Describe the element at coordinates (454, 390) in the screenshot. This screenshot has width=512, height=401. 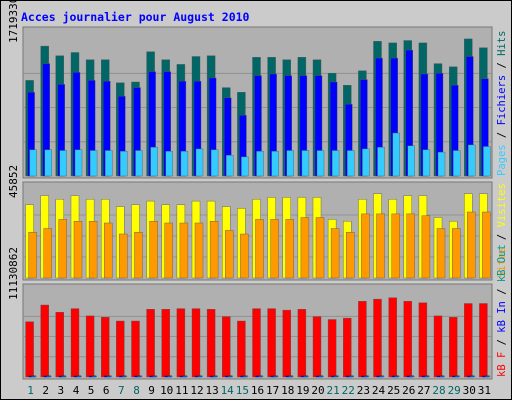
I see `x-tick-label-day-29: 29` at that location.